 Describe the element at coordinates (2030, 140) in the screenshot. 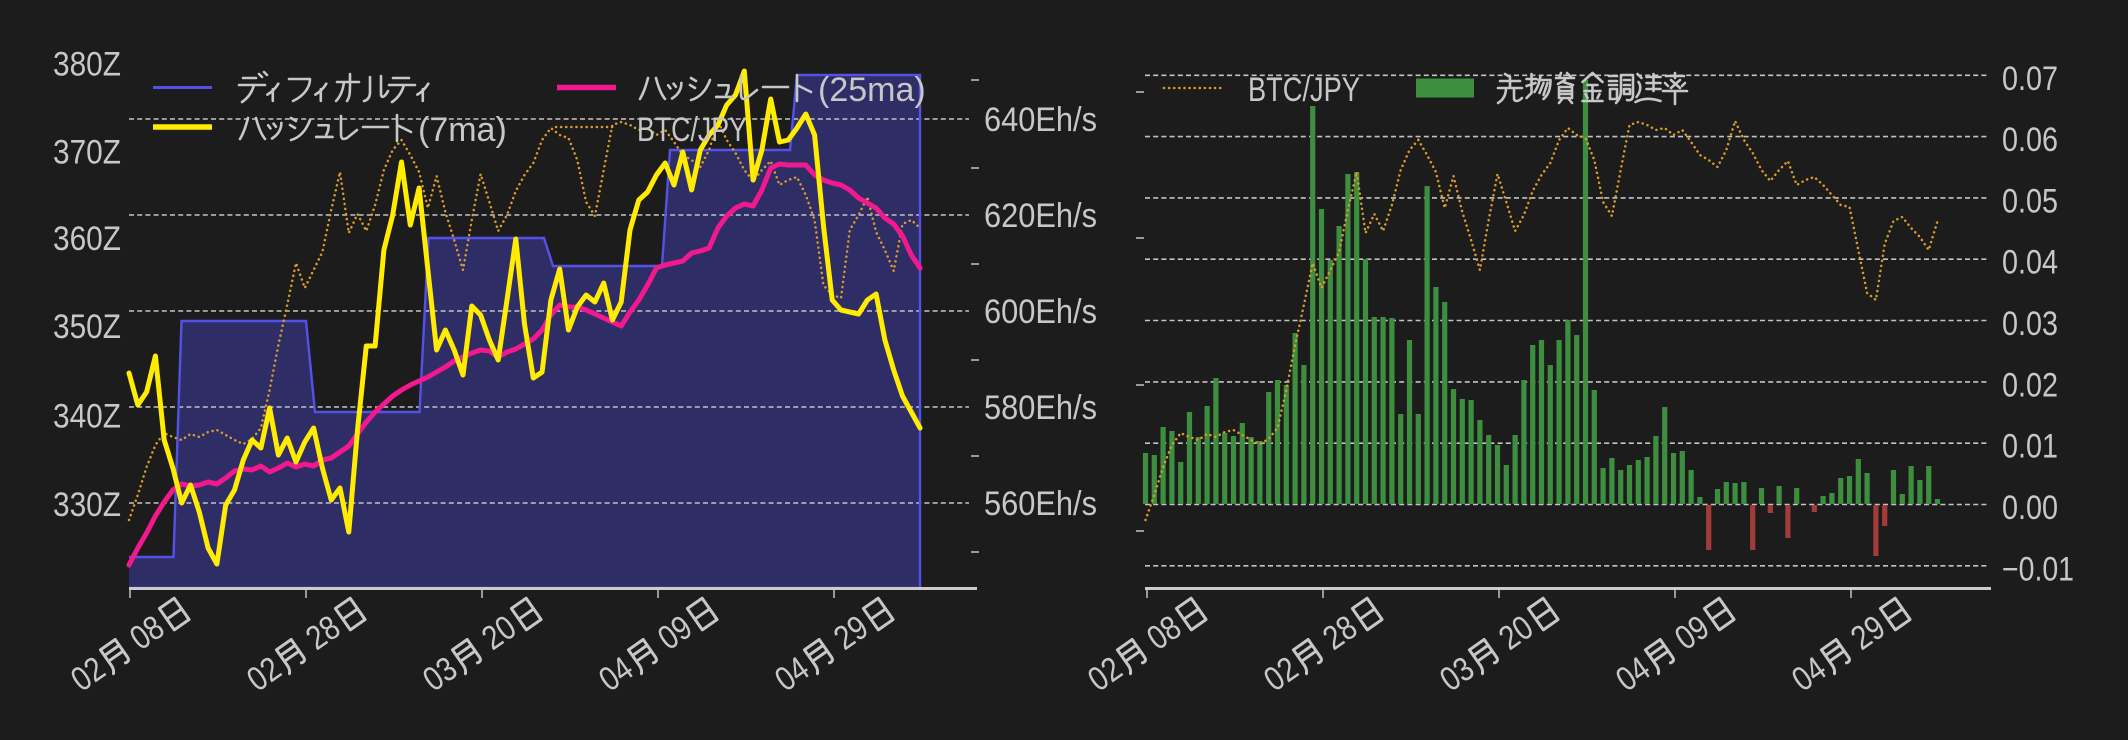

I see `svg-text: 0.06` at that location.